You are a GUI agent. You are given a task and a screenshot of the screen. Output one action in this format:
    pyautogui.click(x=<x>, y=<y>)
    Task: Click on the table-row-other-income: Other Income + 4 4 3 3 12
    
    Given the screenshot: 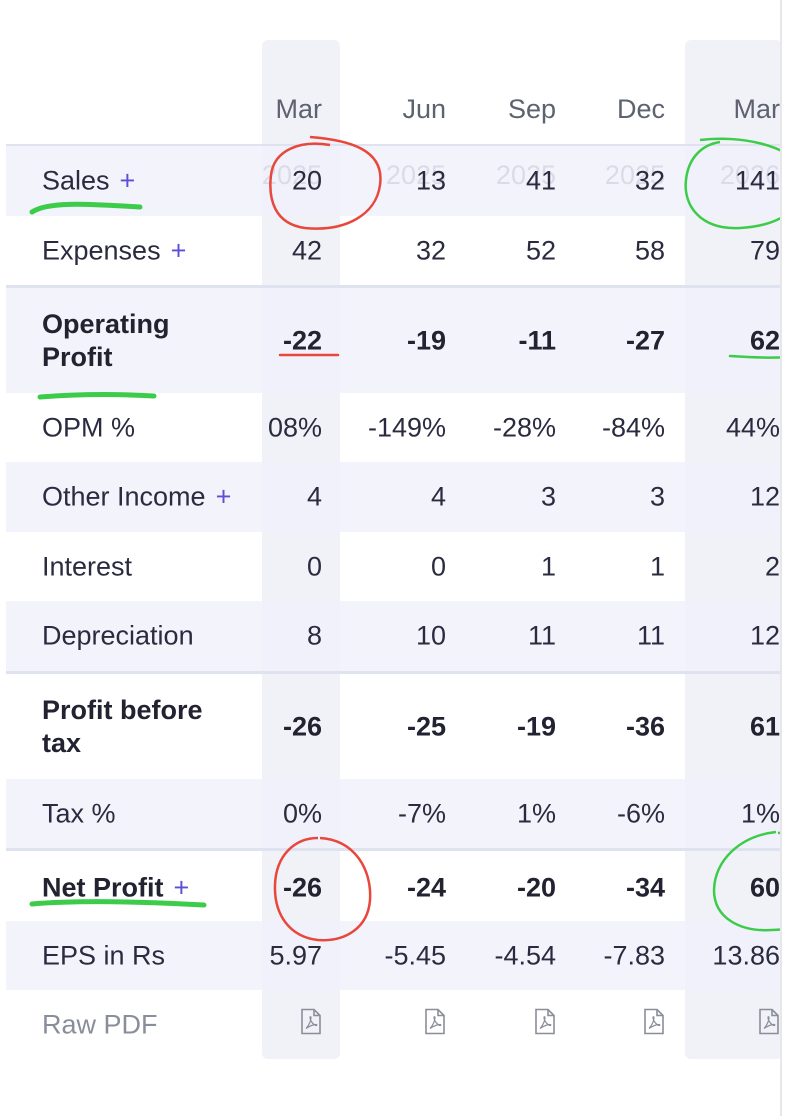 What is the action you would take?
    pyautogui.click(x=391, y=497)
    